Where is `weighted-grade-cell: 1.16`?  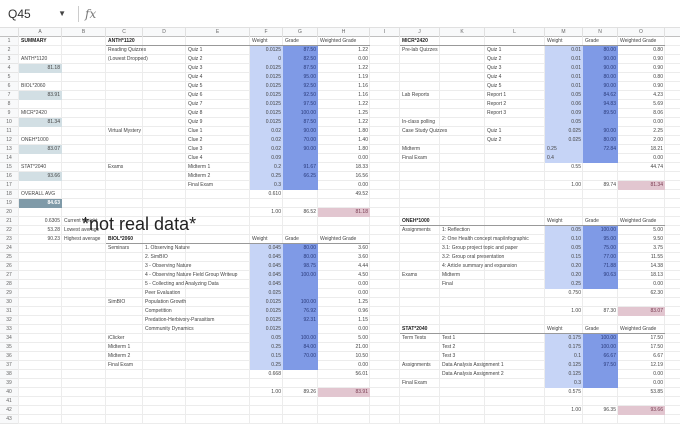
weighted-grade-cell: 1.16 is located at coordinates (363, 95).